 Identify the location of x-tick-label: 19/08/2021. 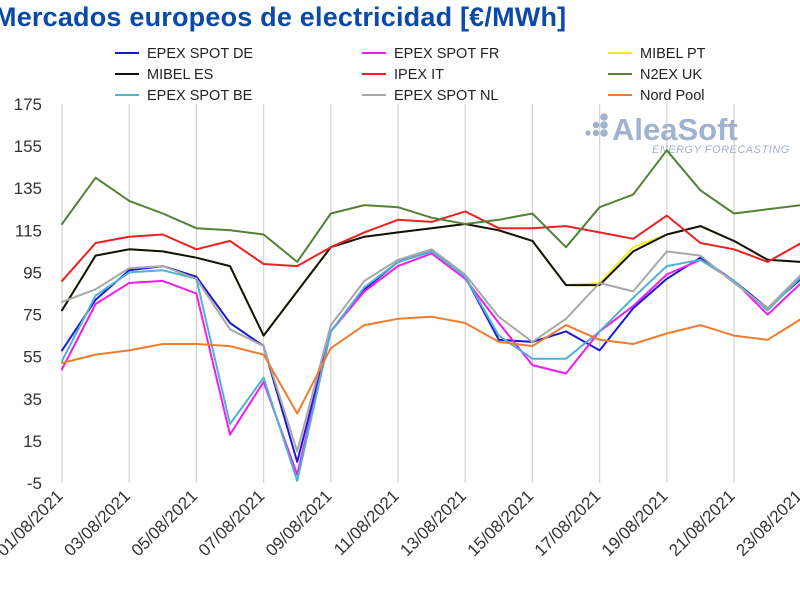
(635, 523).